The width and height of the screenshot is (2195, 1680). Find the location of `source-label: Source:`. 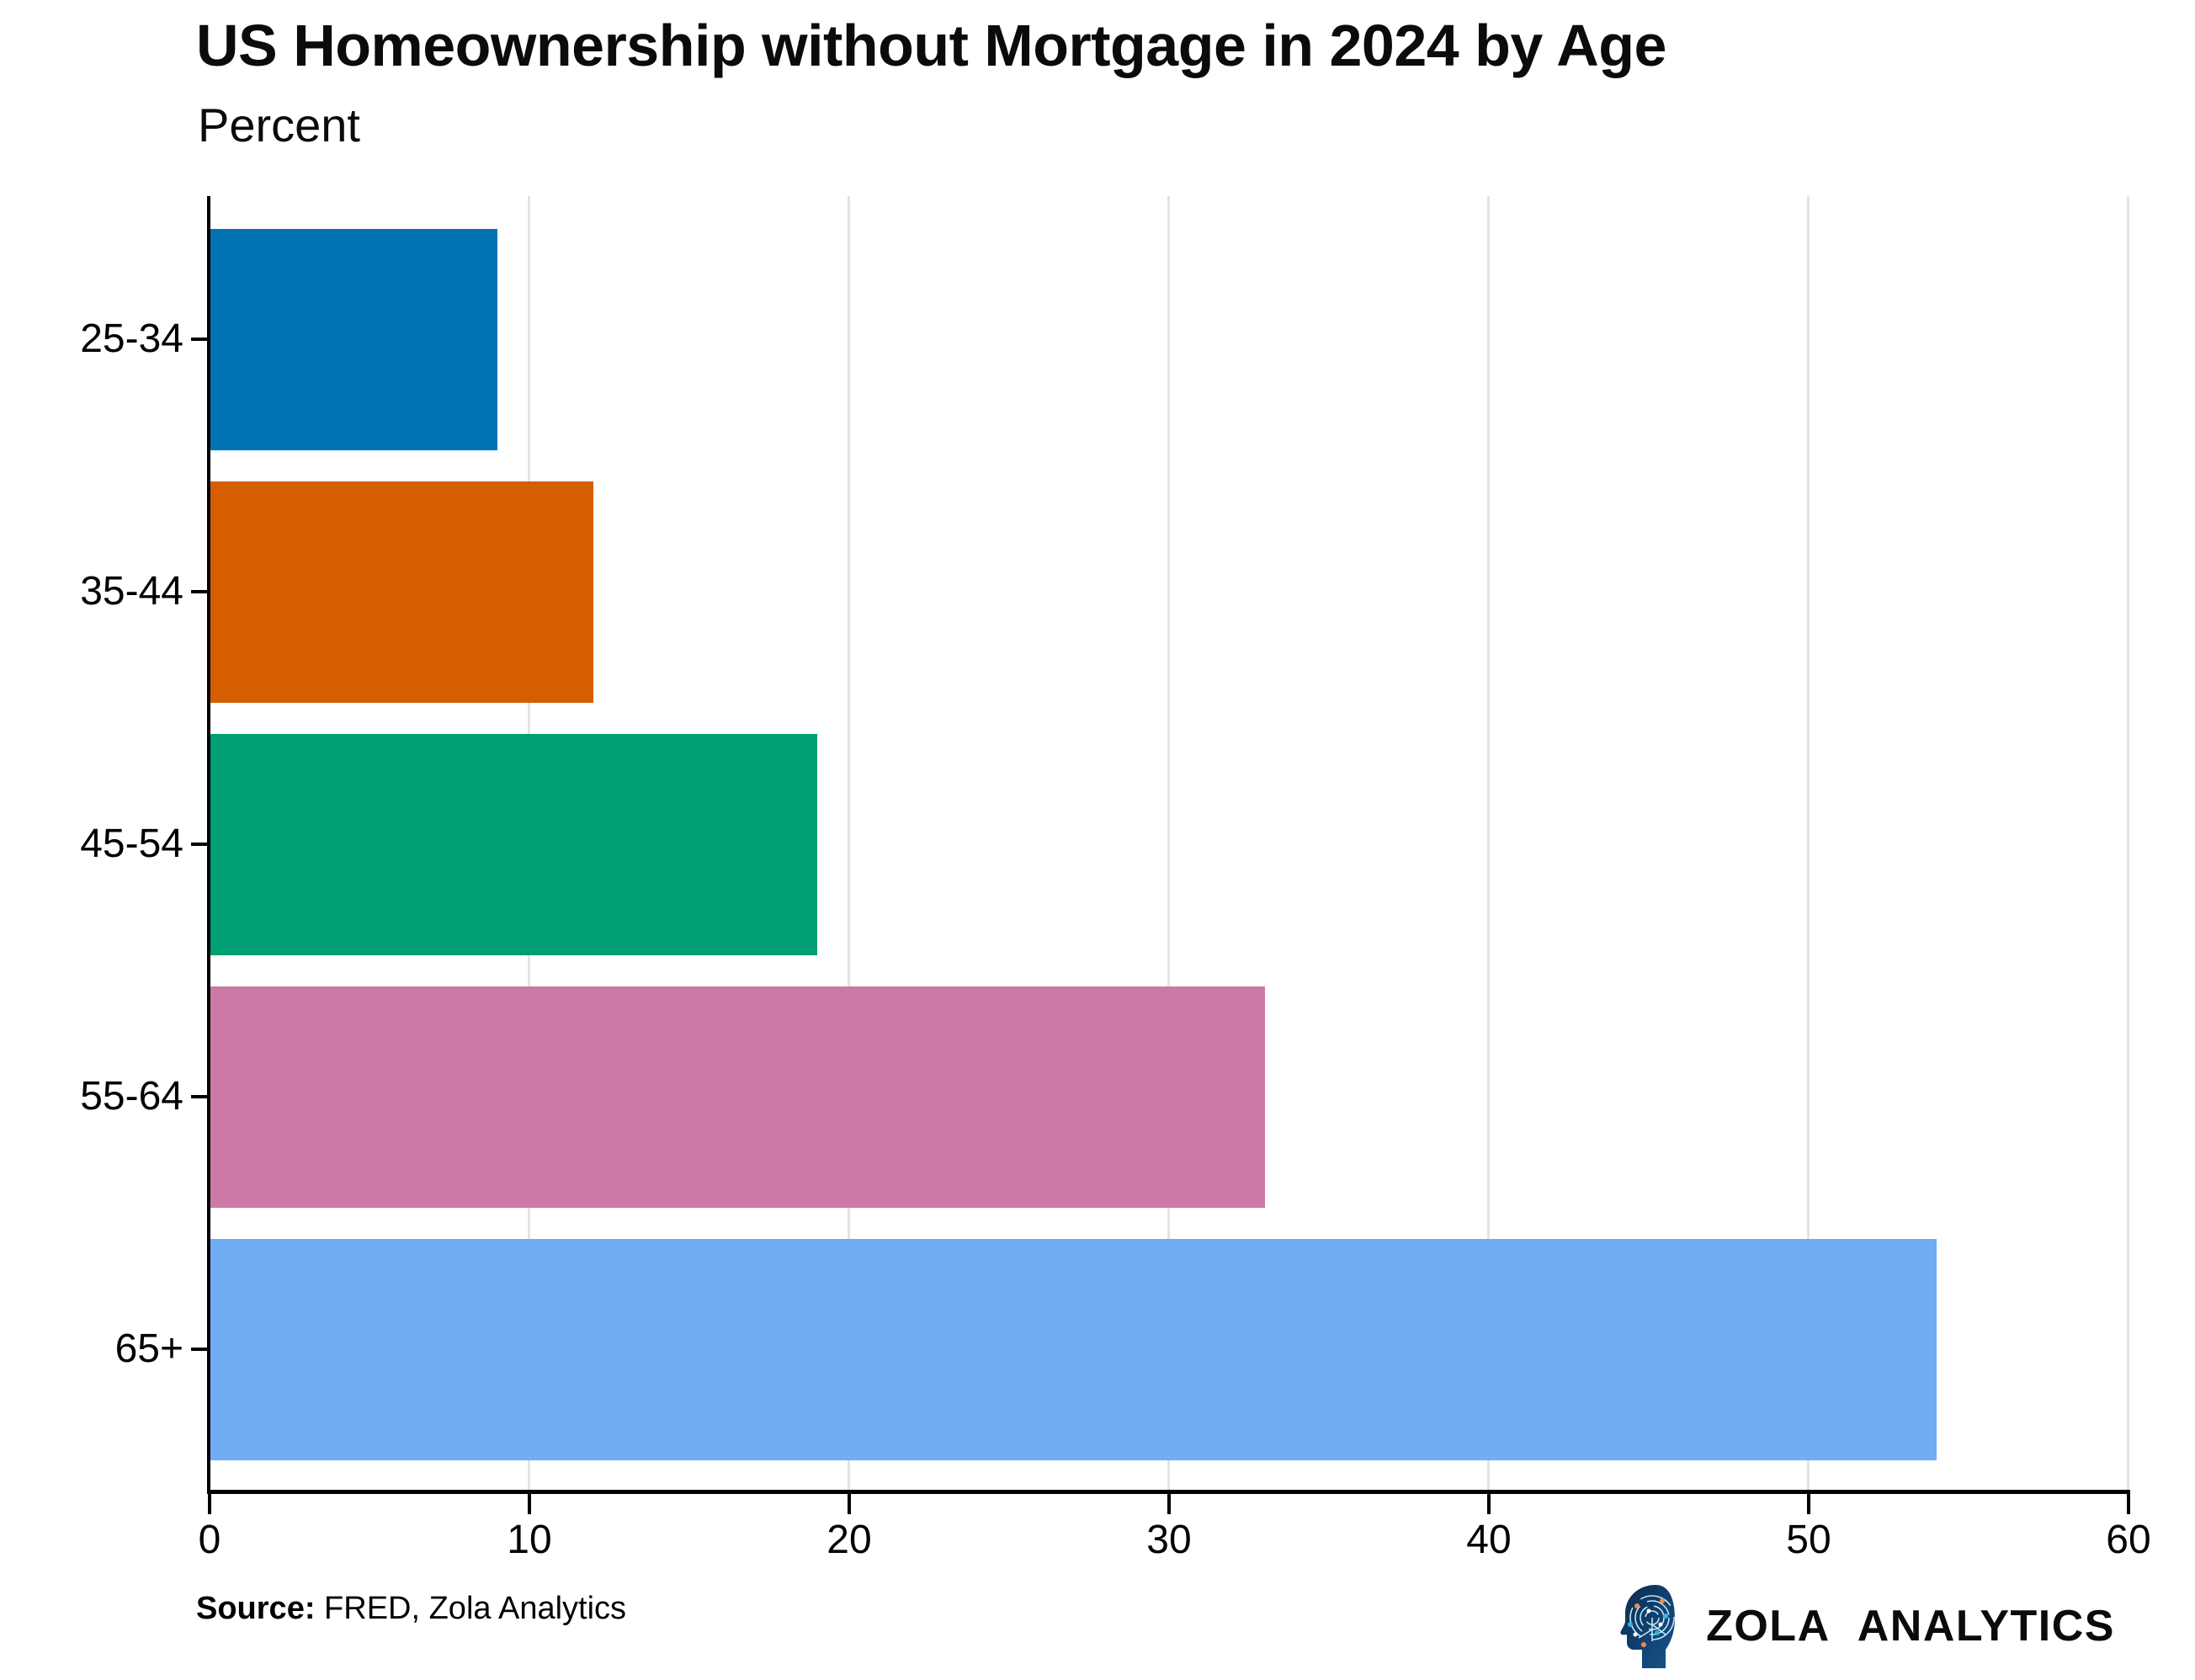

source-label: Source: is located at coordinates (256, 1608).